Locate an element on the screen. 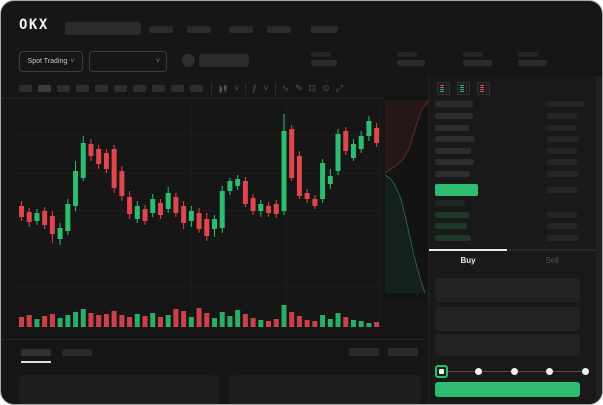 Image resolution: width=603 pixels, height=405 pixels. depth-chart is located at coordinates (406, 199).